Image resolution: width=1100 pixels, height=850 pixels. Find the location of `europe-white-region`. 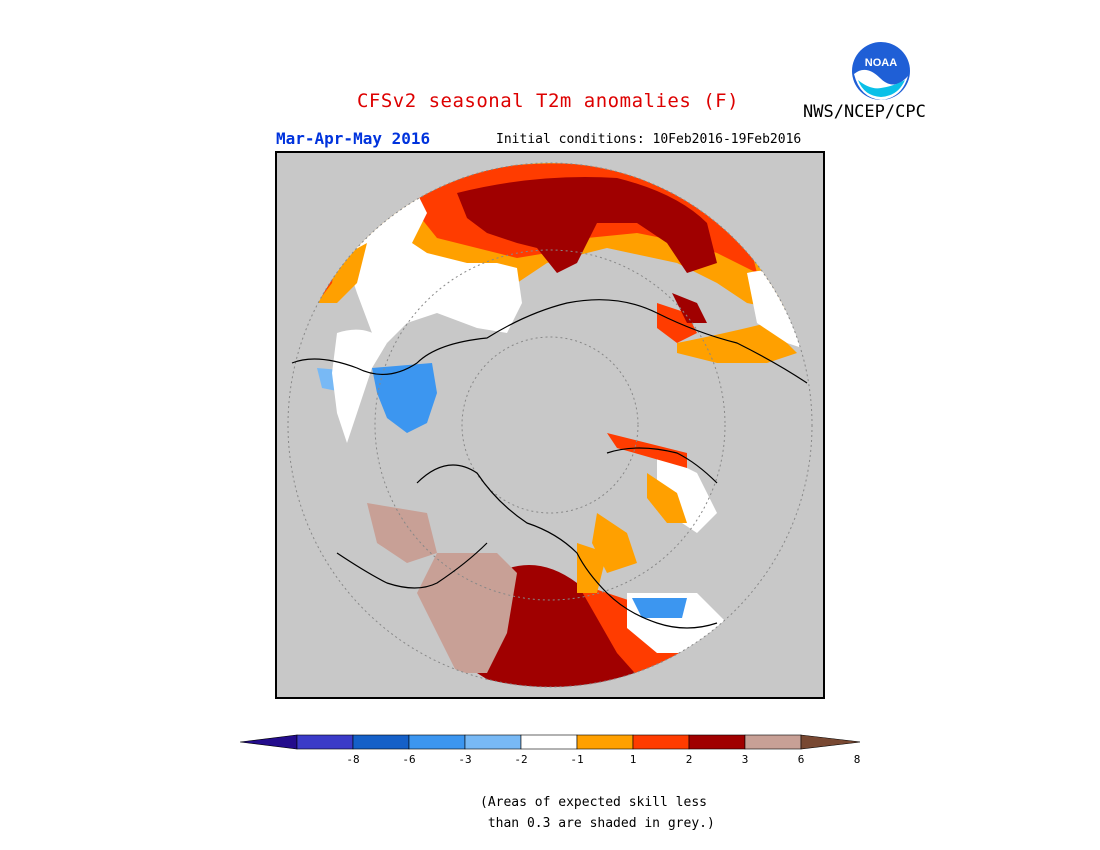

europe-white-region is located at coordinates (434, 268).